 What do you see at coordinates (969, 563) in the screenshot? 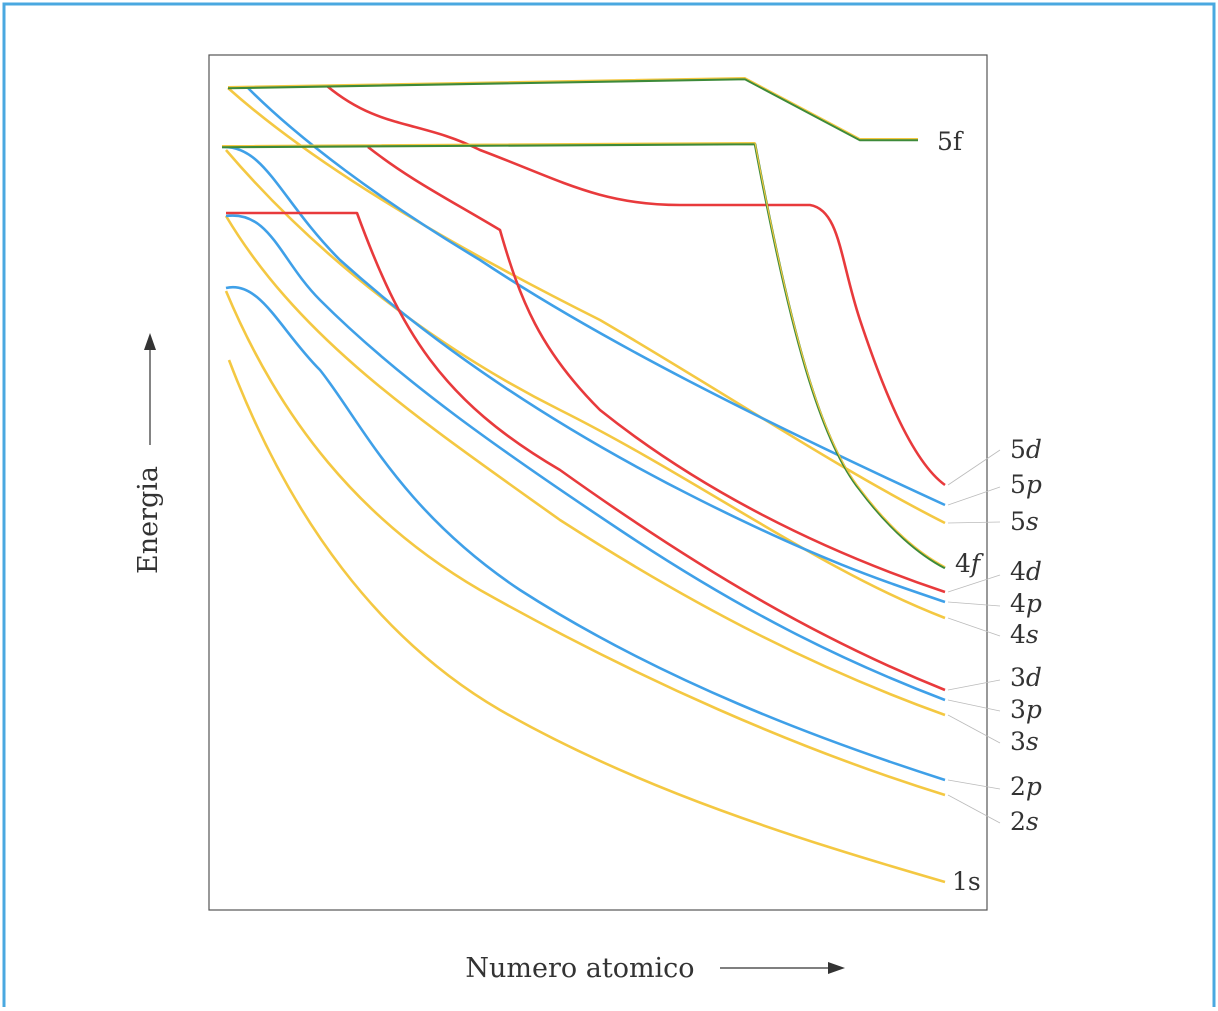
I see `label-4f: 4f` at bounding box center [969, 563].